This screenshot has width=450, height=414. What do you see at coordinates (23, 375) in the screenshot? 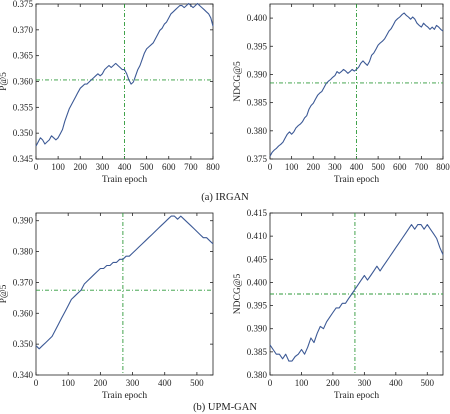
I see `y-tick-label: 0.340` at bounding box center [23, 375].